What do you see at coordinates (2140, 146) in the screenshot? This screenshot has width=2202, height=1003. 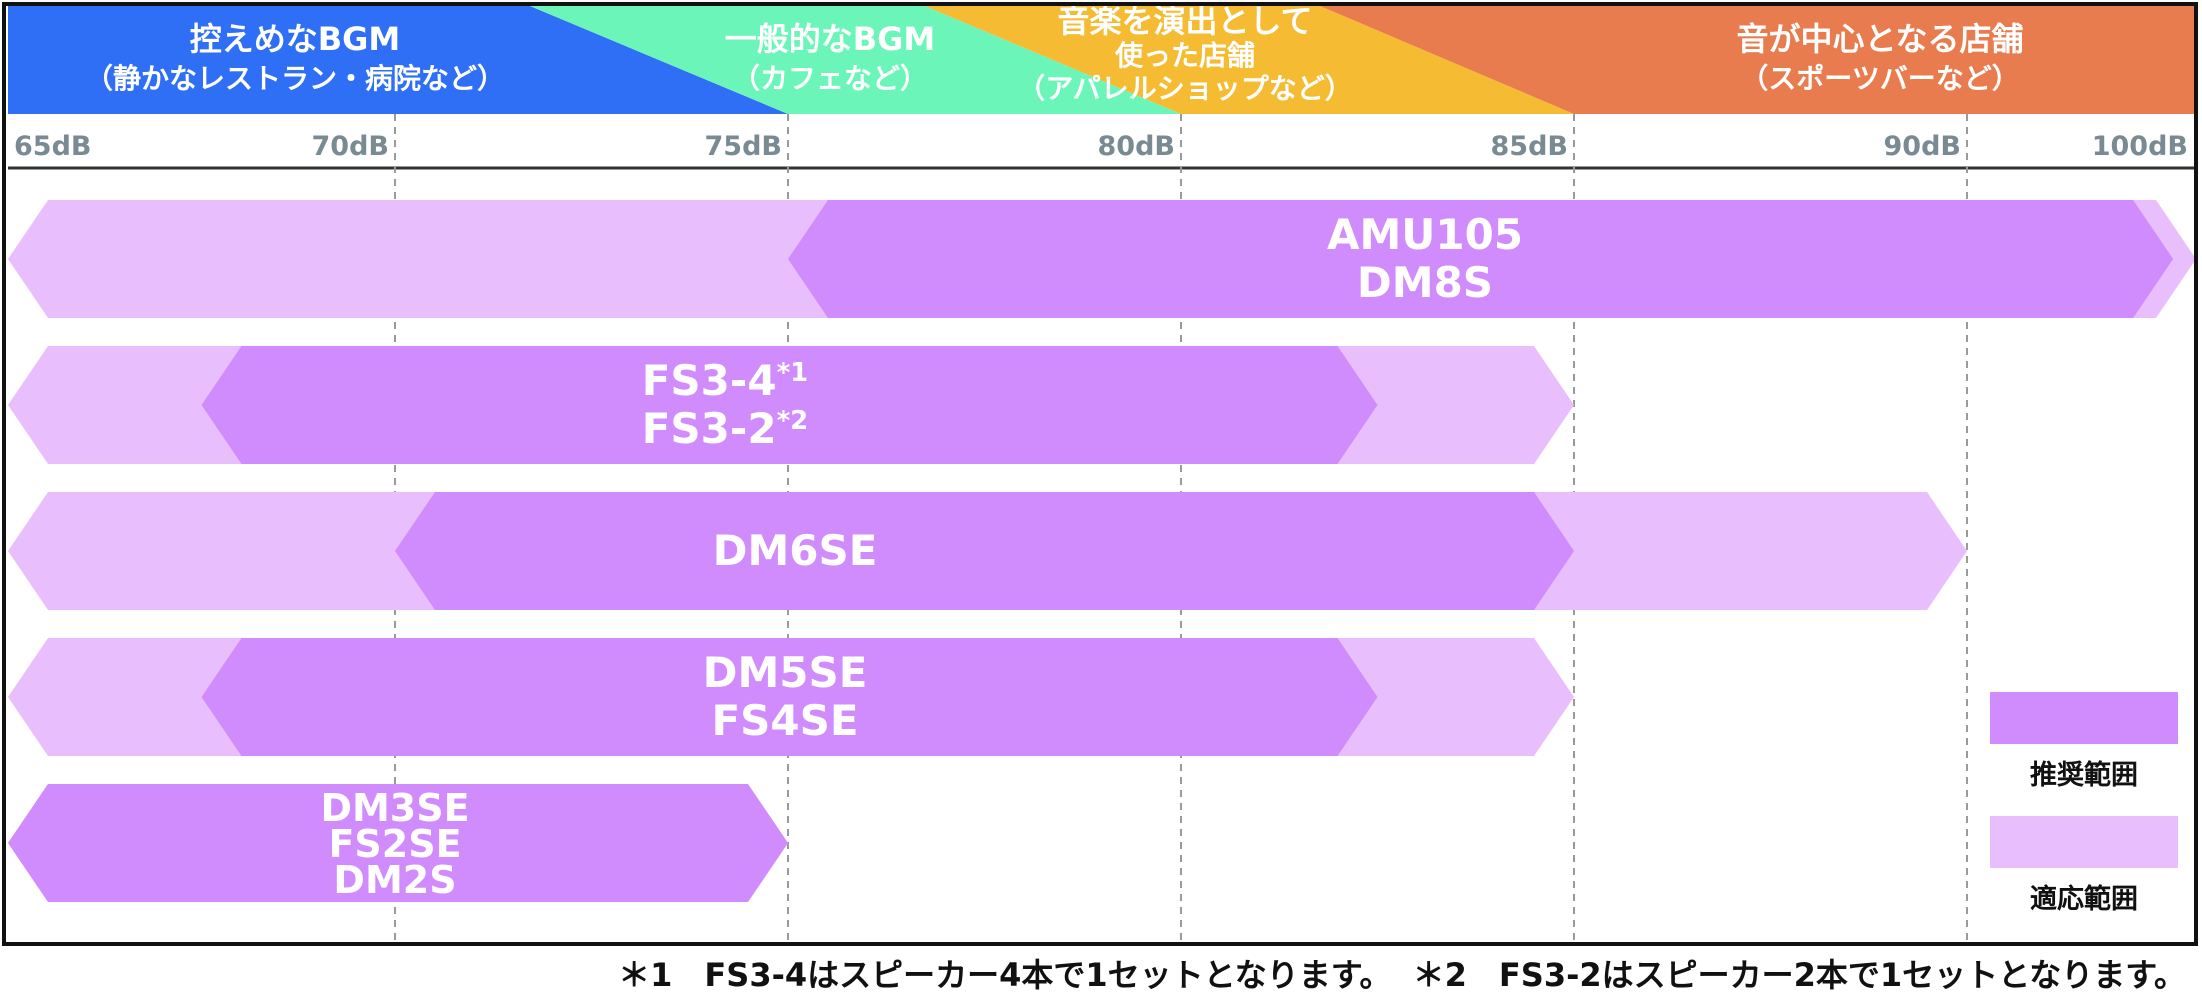 I see `x-tick-label-6: 100dB` at bounding box center [2140, 146].